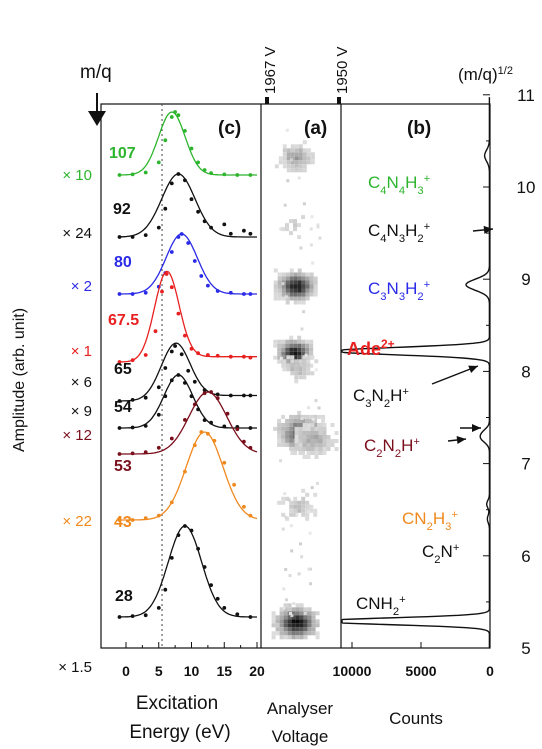 The image size is (542, 749). Describe the element at coordinates (178, 313) in the screenshot. I see `point-67.5` at that location.